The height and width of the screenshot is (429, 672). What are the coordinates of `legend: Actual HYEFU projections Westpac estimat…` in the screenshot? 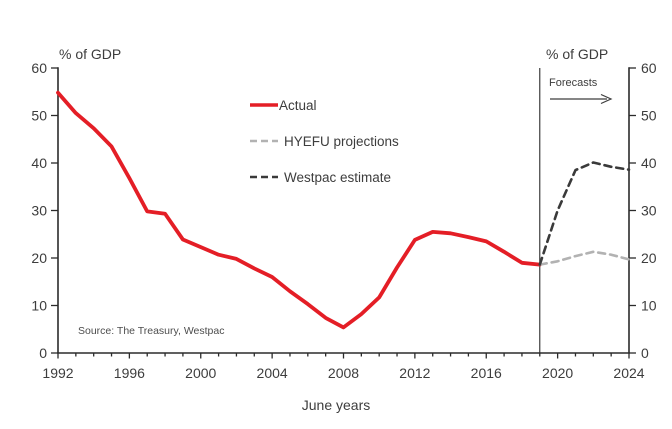 It's located at (324, 141).